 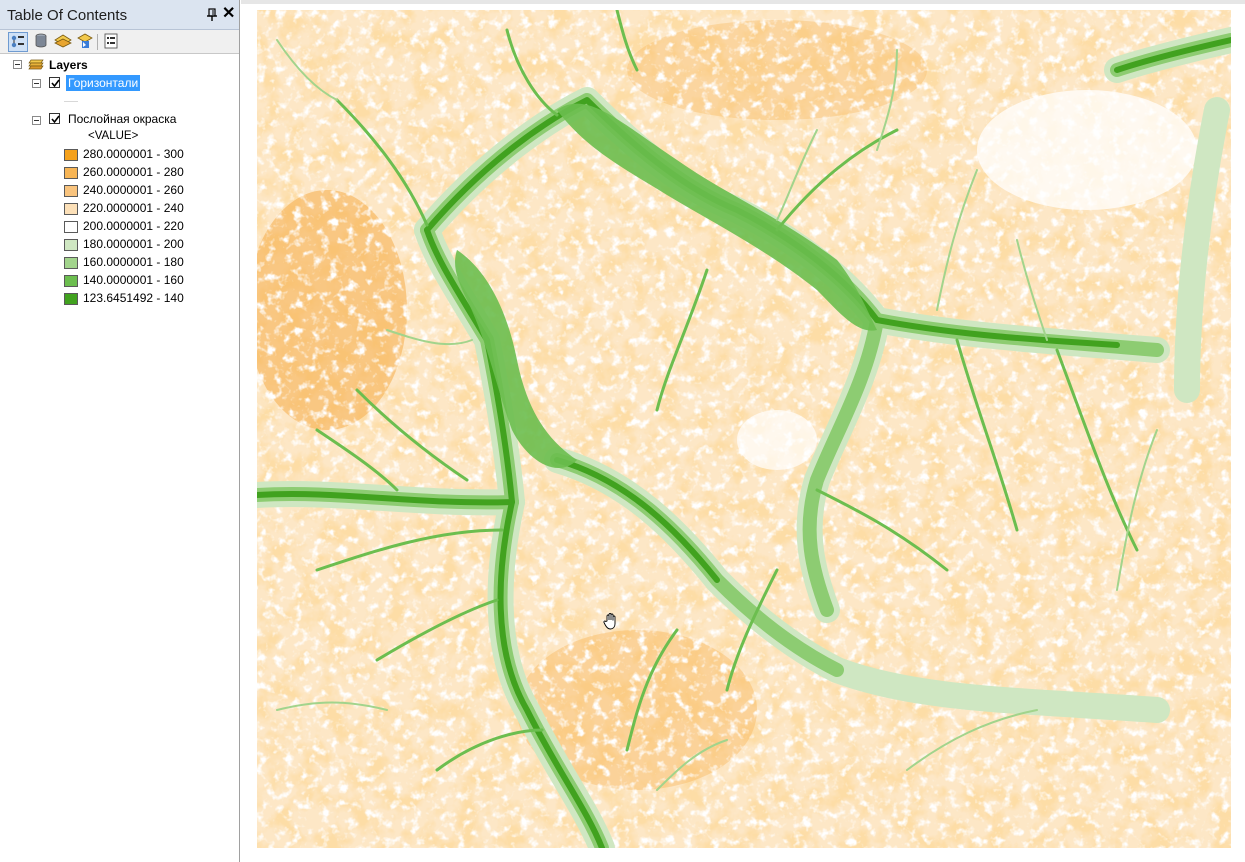 What do you see at coordinates (133, 172) in the screenshot?
I see `legend-class-label: 260.0000001 - 280` at bounding box center [133, 172].